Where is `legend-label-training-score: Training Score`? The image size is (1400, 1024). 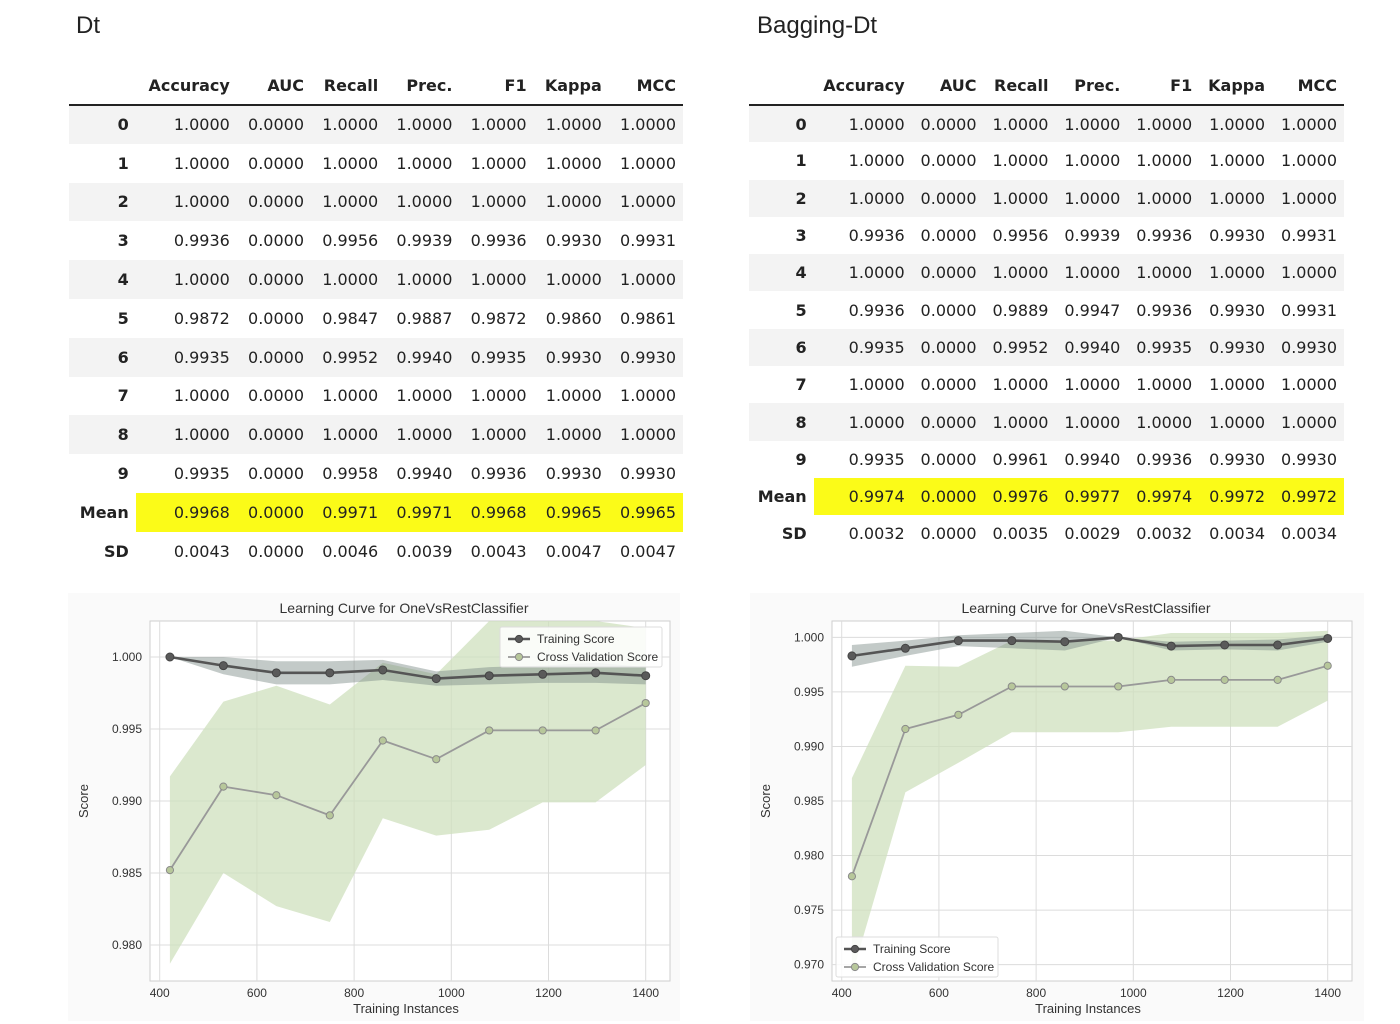
legend-label-training-score: Training Score is located at coordinates (912, 949).